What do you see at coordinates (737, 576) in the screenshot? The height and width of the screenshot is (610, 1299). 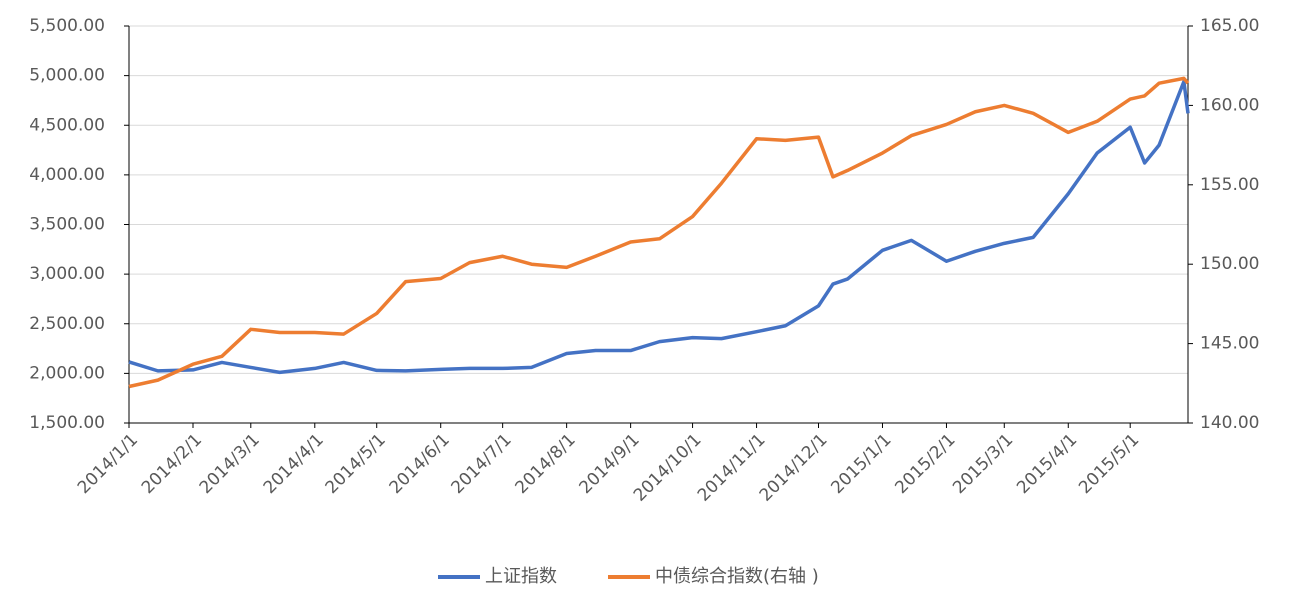 I see `legend-label: 中债综合指数(右轴 )` at bounding box center [737, 576].